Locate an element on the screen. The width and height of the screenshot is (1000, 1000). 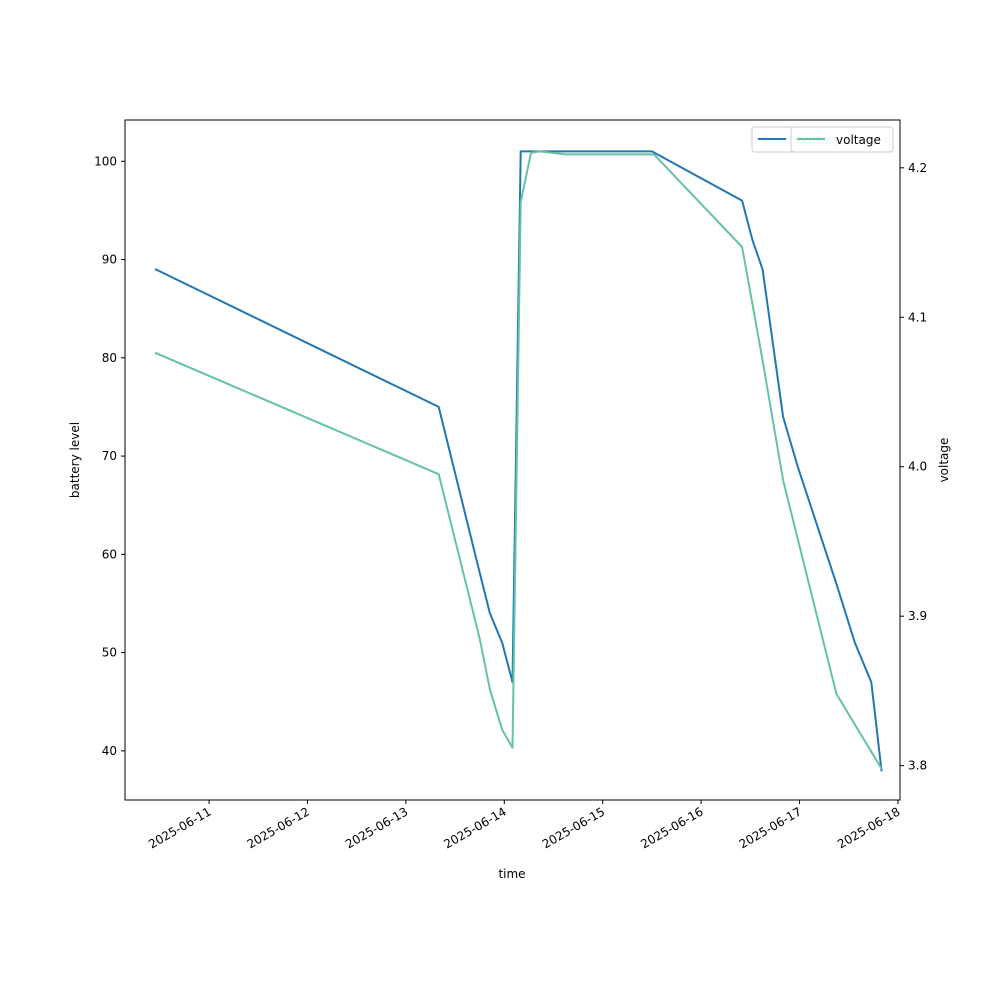
legend-voltage: voltage is located at coordinates (842, 139).